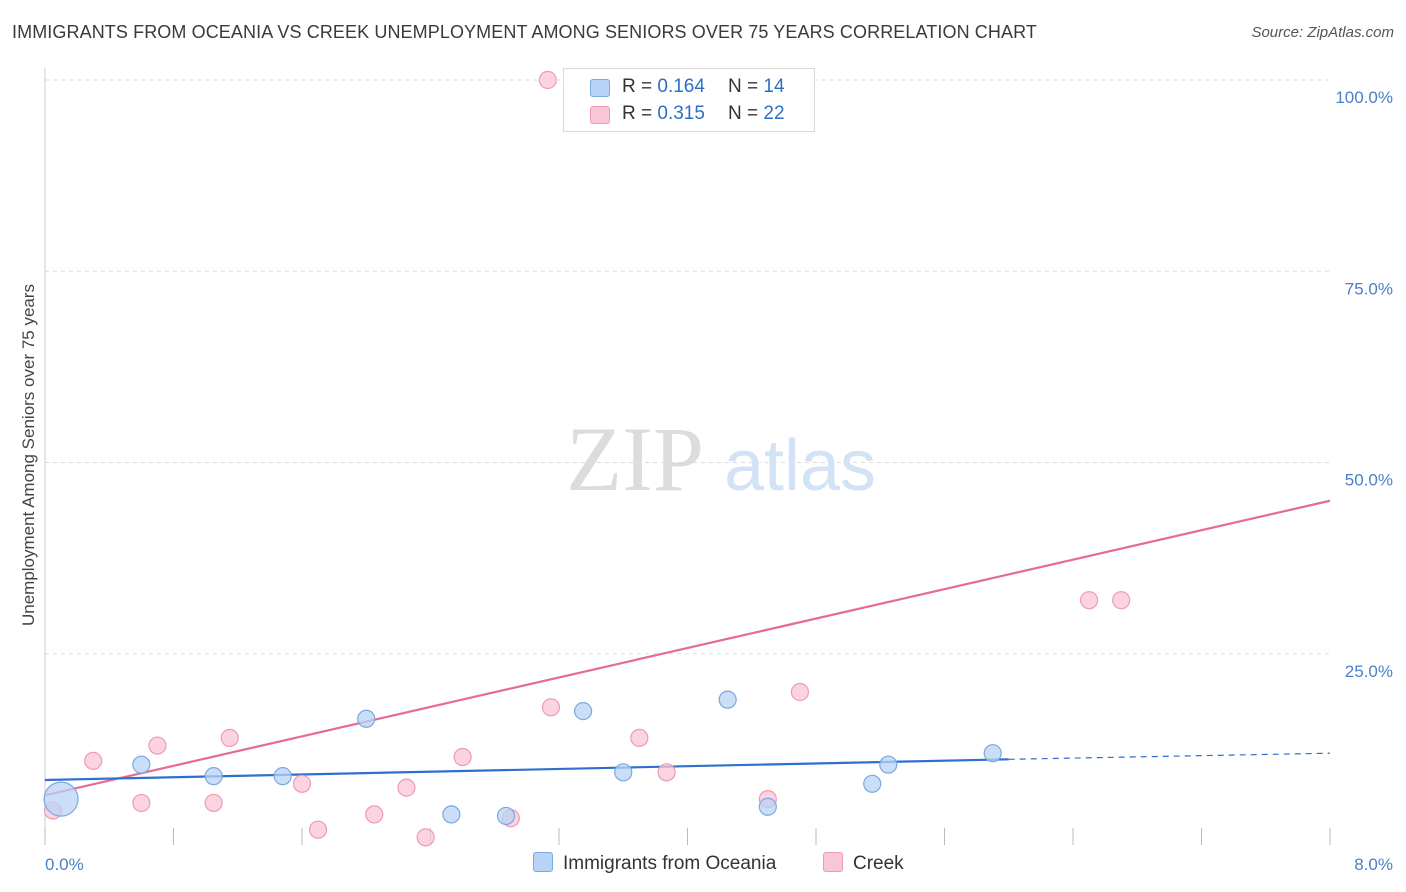 Image resolution: width=1406 pixels, height=892 pixels. Describe the element at coordinates (681, 113) in the screenshot. I see `legend-r-value: 0.315` at that location.